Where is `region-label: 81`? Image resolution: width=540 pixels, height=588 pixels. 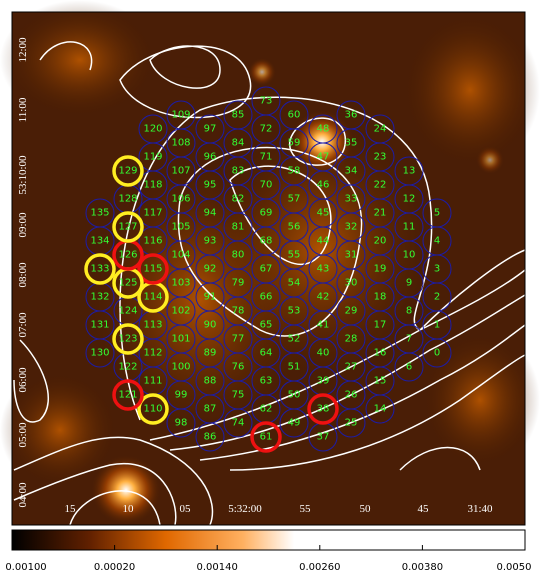 region-label: 81 is located at coordinates (238, 227).